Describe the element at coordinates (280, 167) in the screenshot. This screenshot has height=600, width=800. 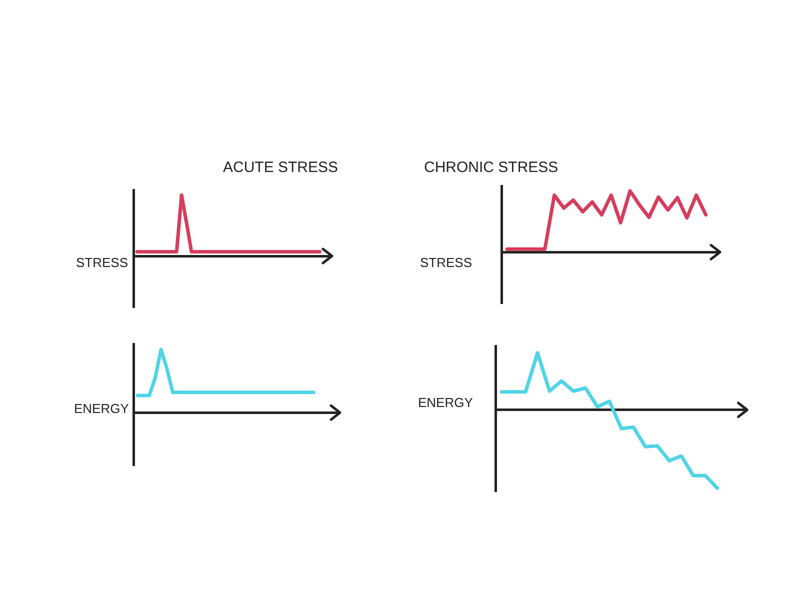
I see `chart-title: ACUTE STRESS` at that location.